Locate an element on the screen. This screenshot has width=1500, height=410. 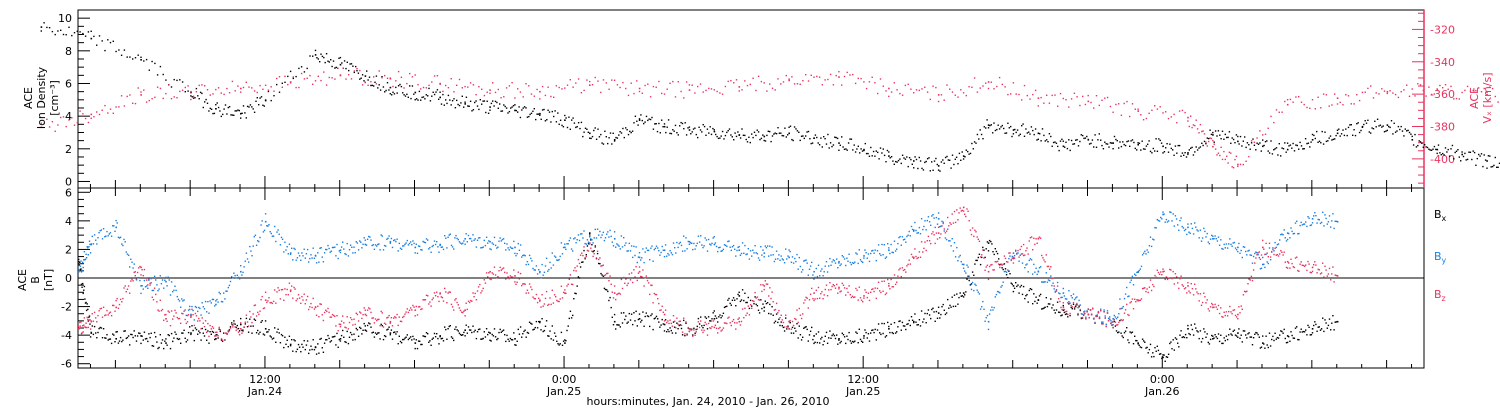
x-tick-time-label: 0:00 is located at coordinates (564, 379).